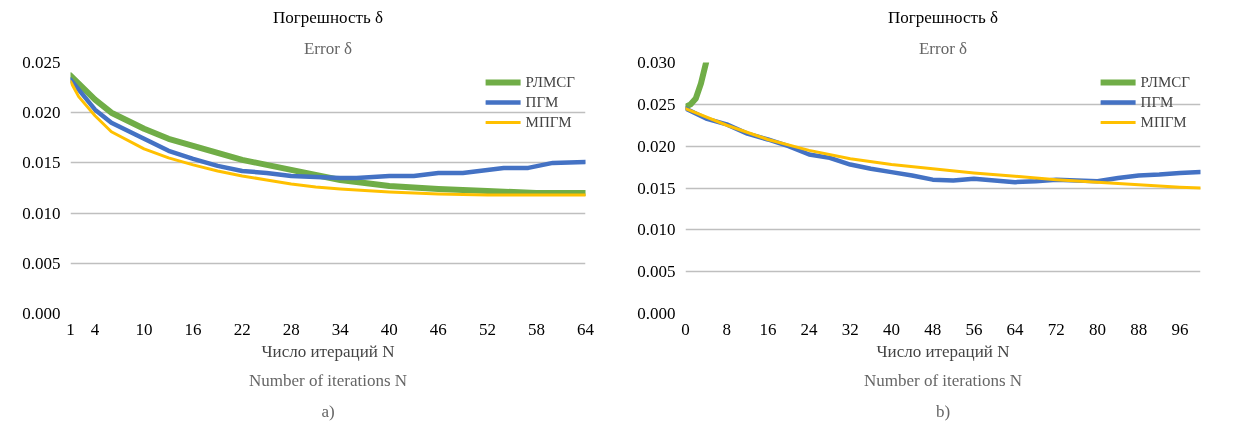 The width and height of the screenshot is (1258, 437). I want to click on x-tick-label: 58, so click(536, 329).